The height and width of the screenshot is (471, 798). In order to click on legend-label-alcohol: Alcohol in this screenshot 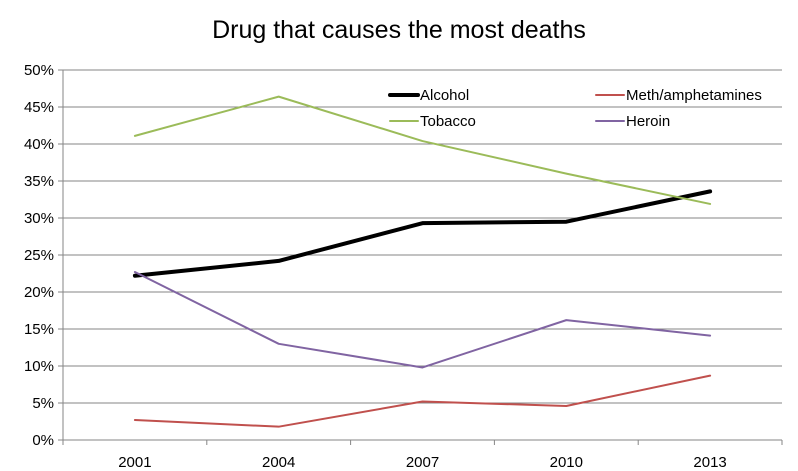, I will do `click(444, 95)`.